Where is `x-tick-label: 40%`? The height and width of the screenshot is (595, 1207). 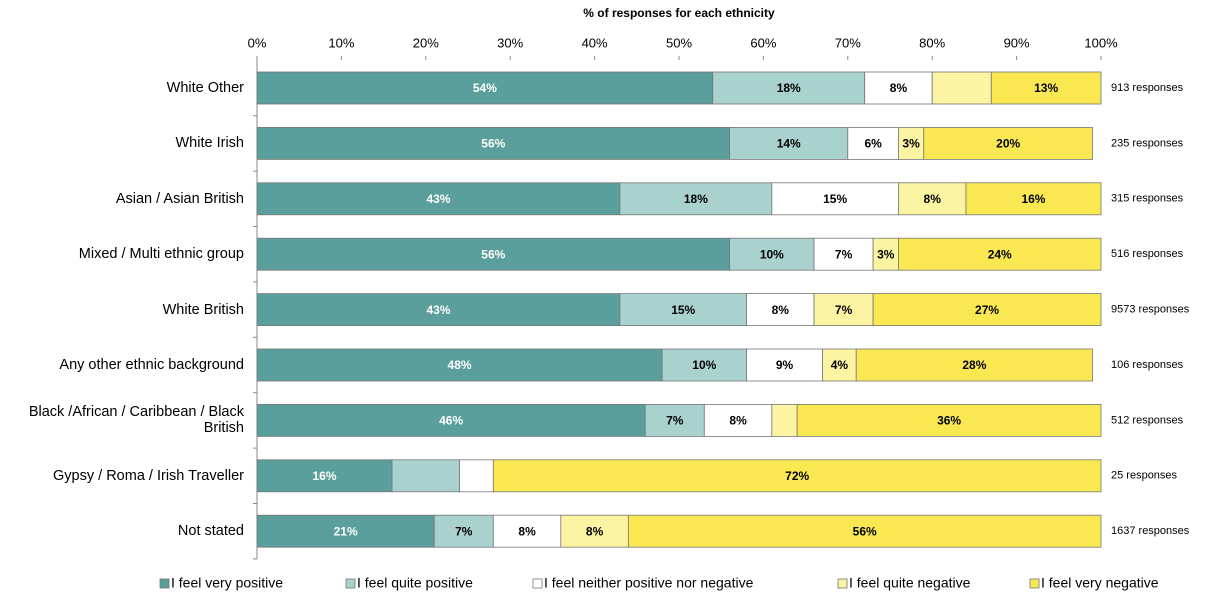 x-tick-label: 40% is located at coordinates (595, 42).